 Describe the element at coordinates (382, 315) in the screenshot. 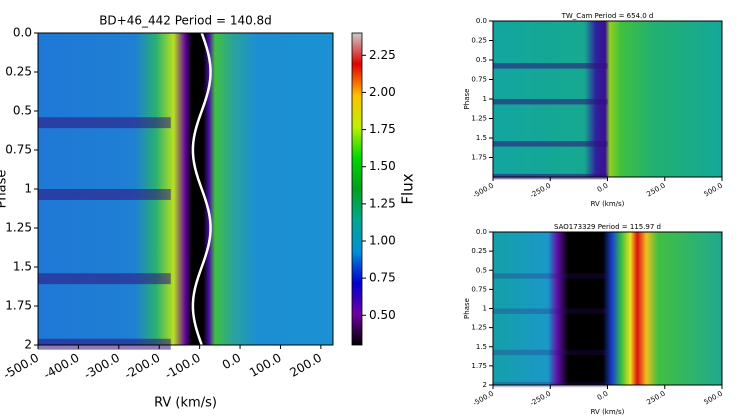

I see `colorbar-tick-label: 0.50` at that location.